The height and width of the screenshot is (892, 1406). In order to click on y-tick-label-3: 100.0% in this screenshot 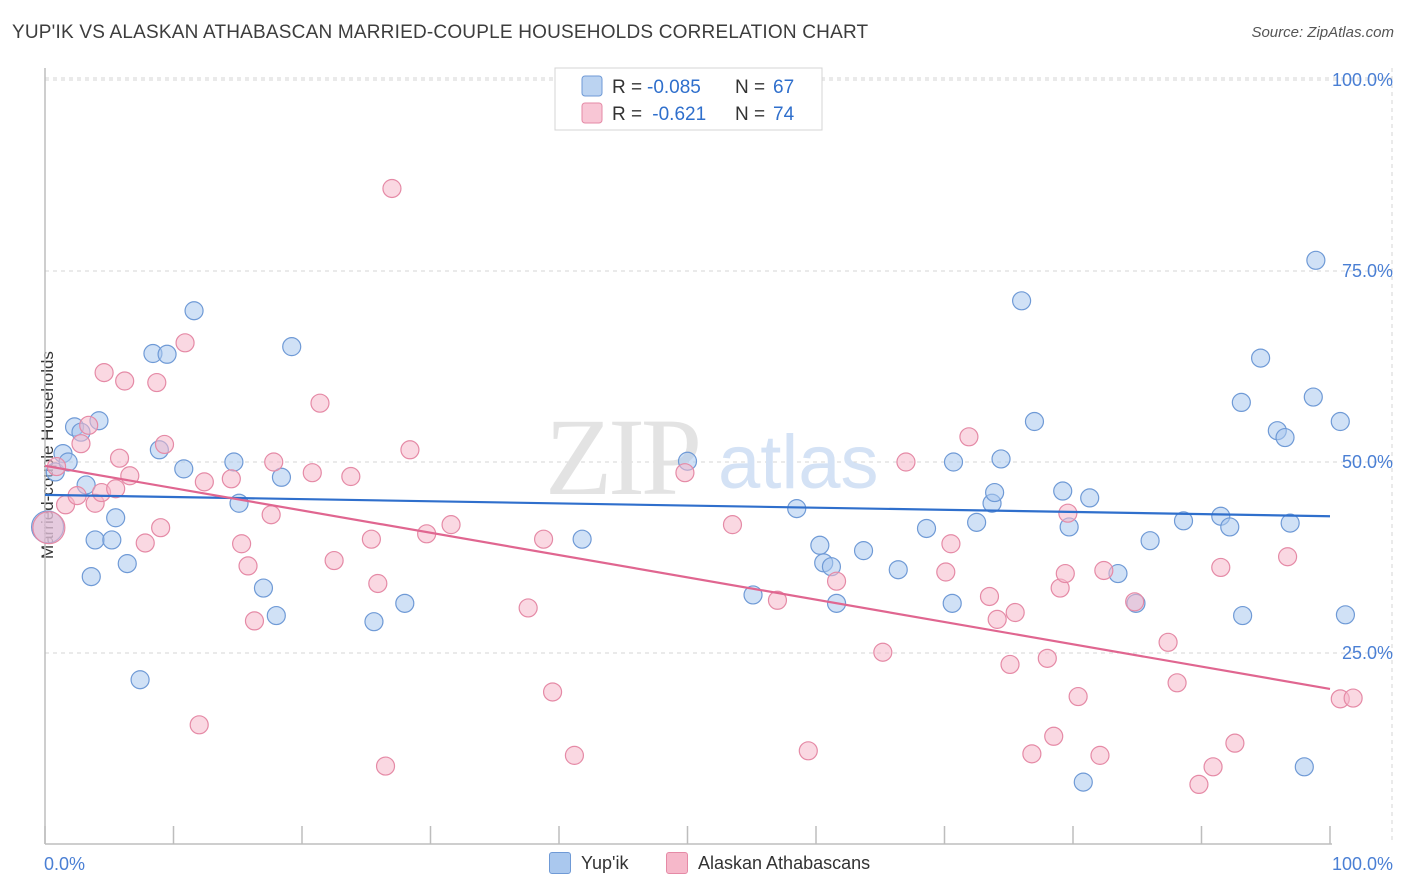, I will do `click(1362, 80)`.